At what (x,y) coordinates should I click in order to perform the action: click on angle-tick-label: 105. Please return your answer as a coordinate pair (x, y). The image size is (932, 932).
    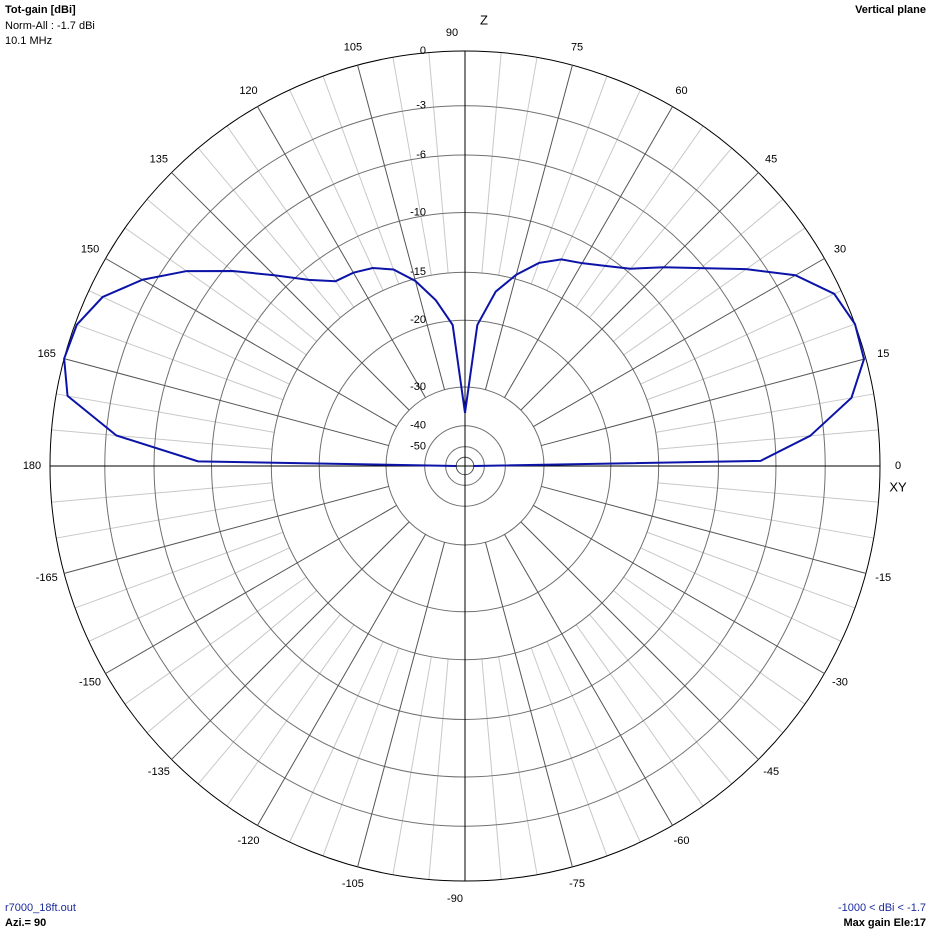
    Looking at the image, I should click on (353, 48).